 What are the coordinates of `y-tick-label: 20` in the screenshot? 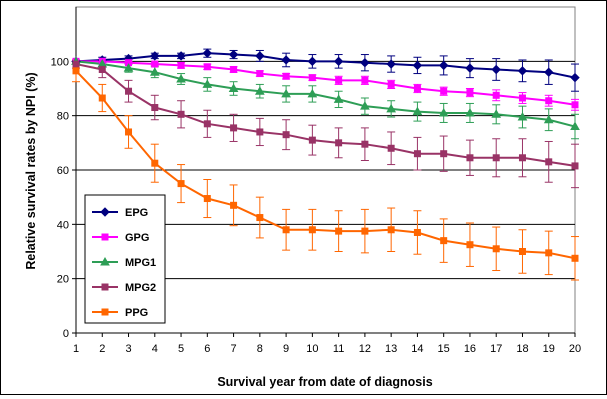 It's located at (63, 280).